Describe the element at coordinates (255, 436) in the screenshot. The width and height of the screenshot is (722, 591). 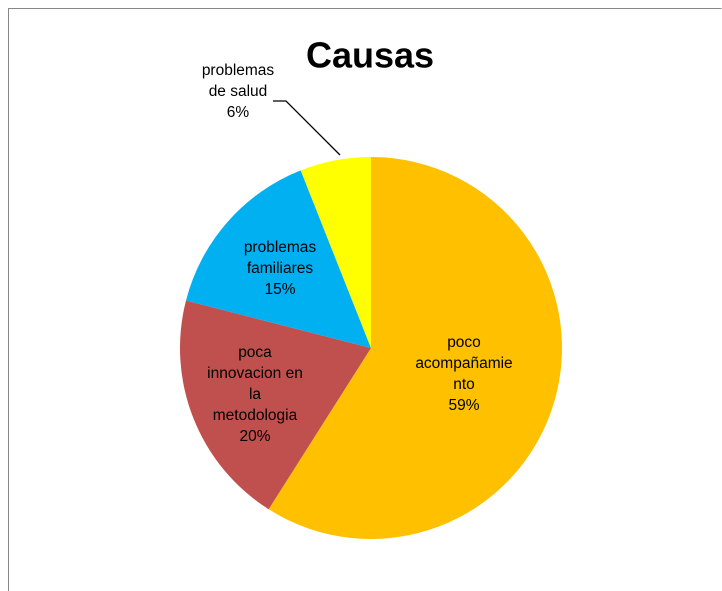
I see `value-label: 20%` at that location.